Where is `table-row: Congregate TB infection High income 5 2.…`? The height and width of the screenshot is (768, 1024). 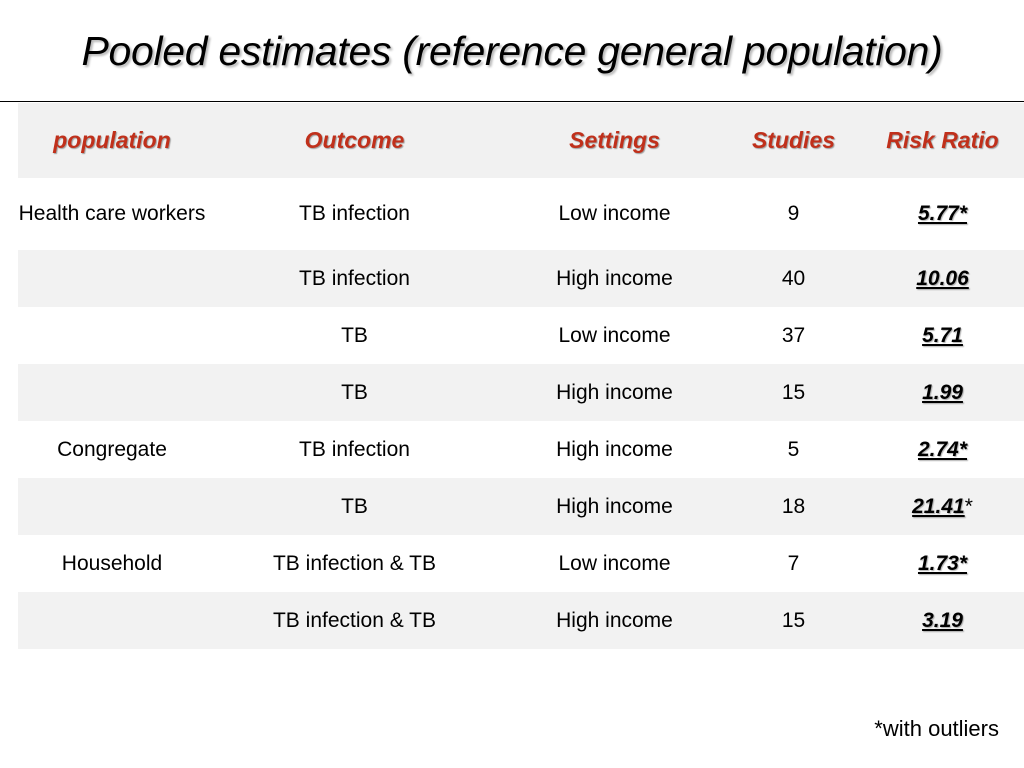
table-row: Congregate TB infection High income 5 2.… is located at coordinates (521, 449).